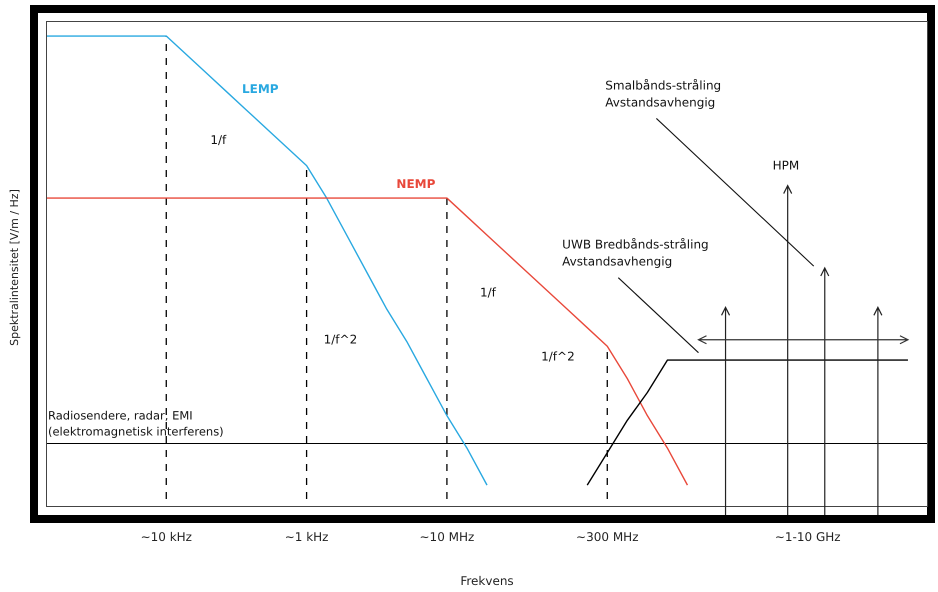 This screenshot has height=592, width=938. Describe the element at coordinates (607, 537) in the screenshot. I see `x-tick-label: ~300 MHz` at that location.